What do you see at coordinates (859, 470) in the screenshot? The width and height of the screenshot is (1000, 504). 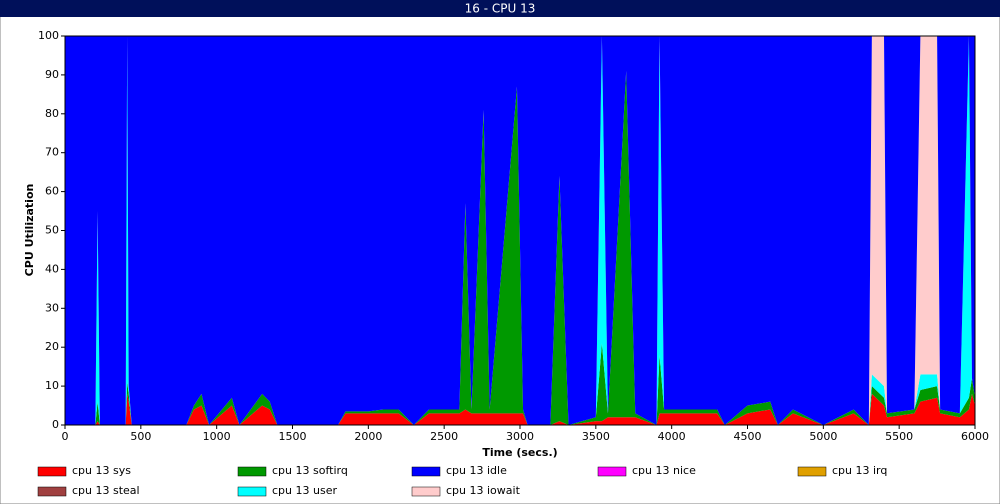 I see `legend-label: cpu 13 irq` at bounding box center [859, 470].